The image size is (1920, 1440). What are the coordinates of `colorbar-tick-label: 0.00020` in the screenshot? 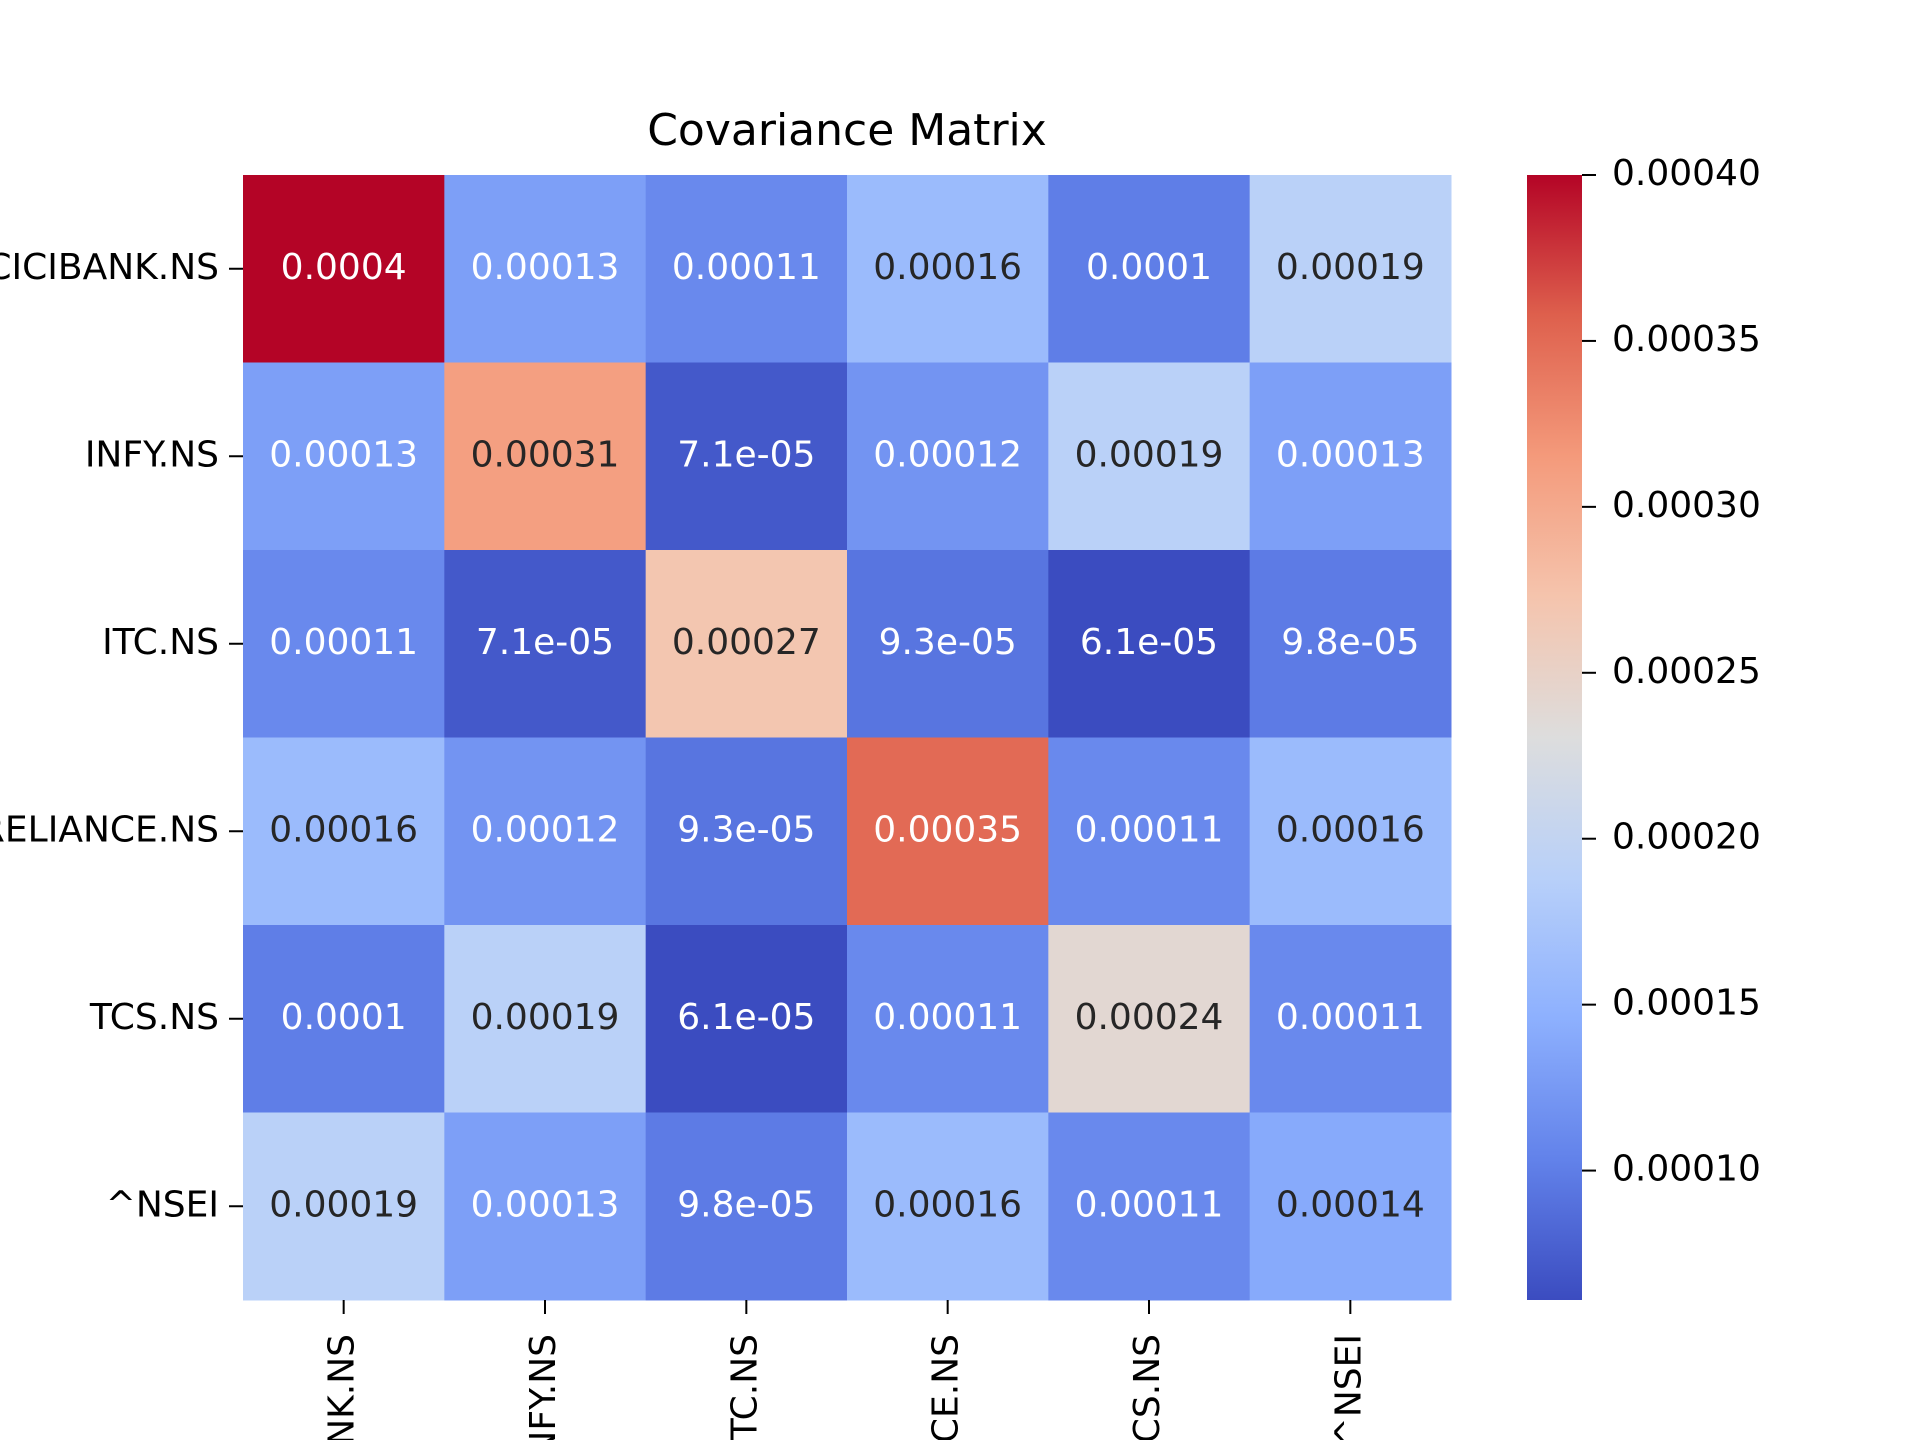 It's located at (1686, 837).